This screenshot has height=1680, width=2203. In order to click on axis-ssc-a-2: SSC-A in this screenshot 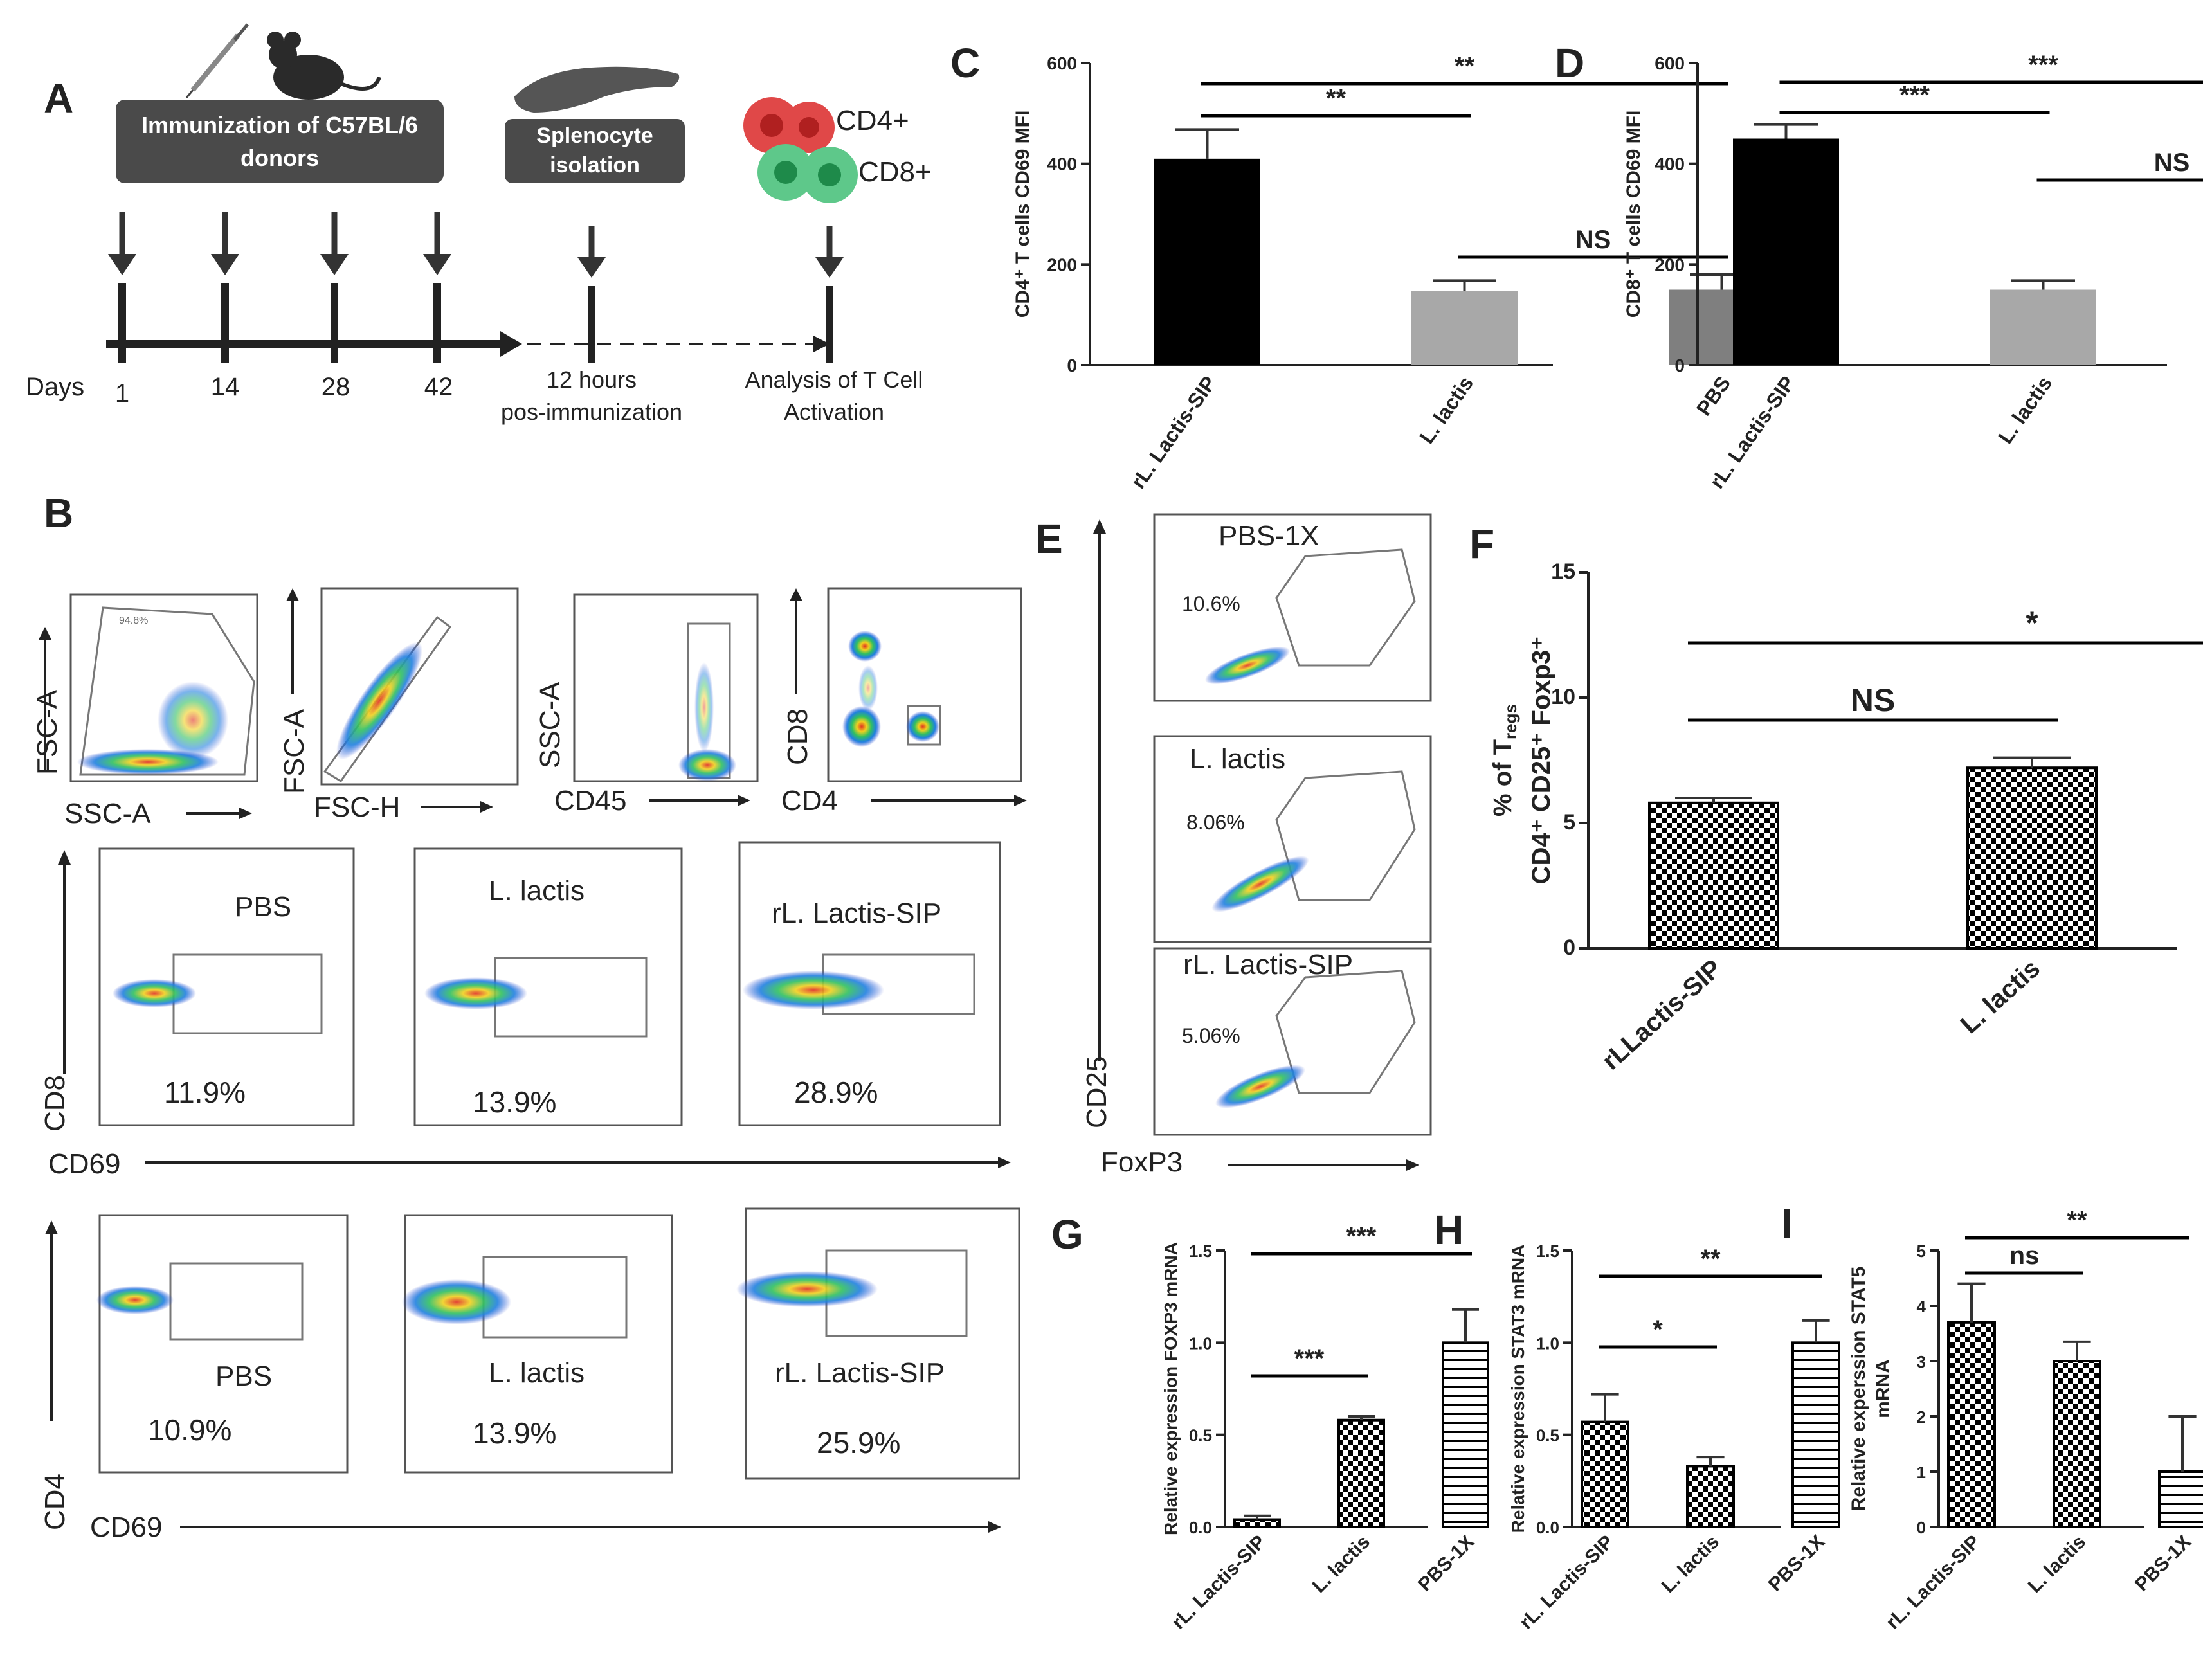, I will do `click(550, 725)`.